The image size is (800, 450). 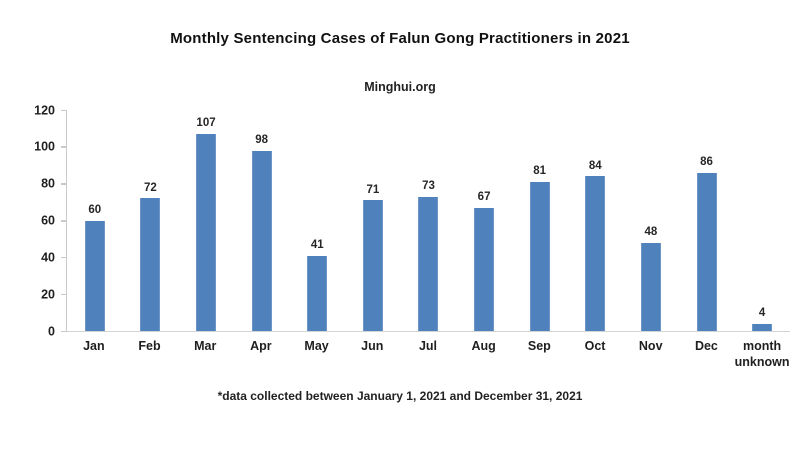 What do you see at coordinates (48, 183) in the screenshot?
I see `y-tick-label: 80` at bounding box center [48, 183].